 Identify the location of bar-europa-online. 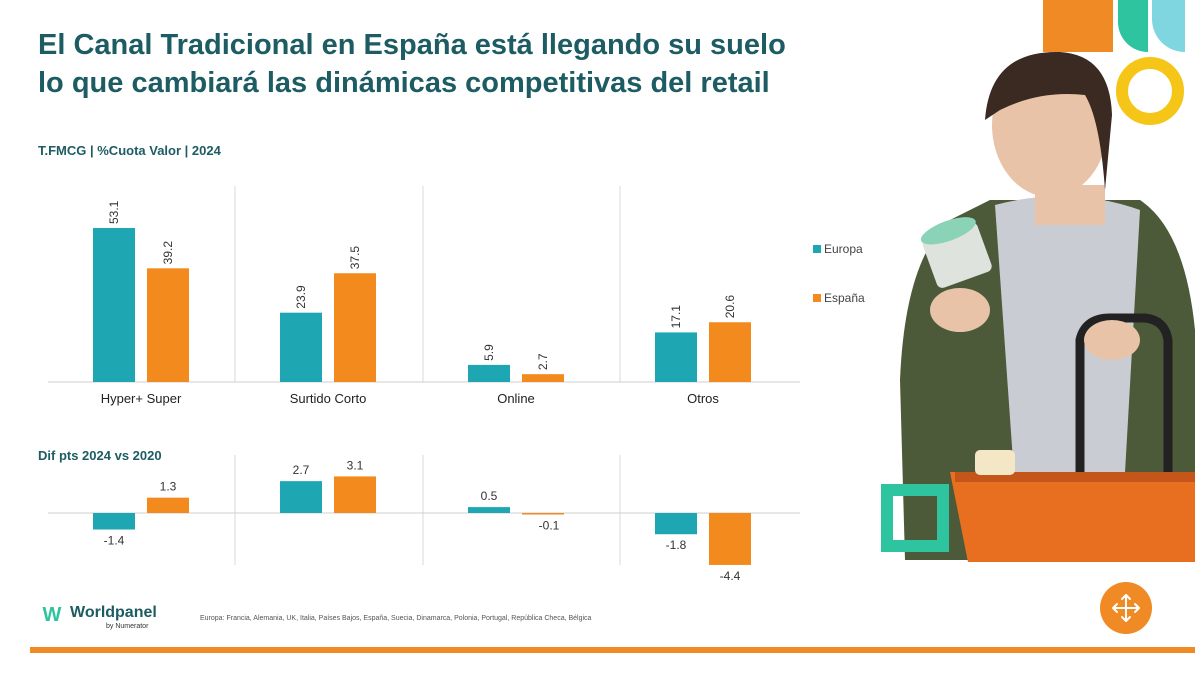
(489, 373).